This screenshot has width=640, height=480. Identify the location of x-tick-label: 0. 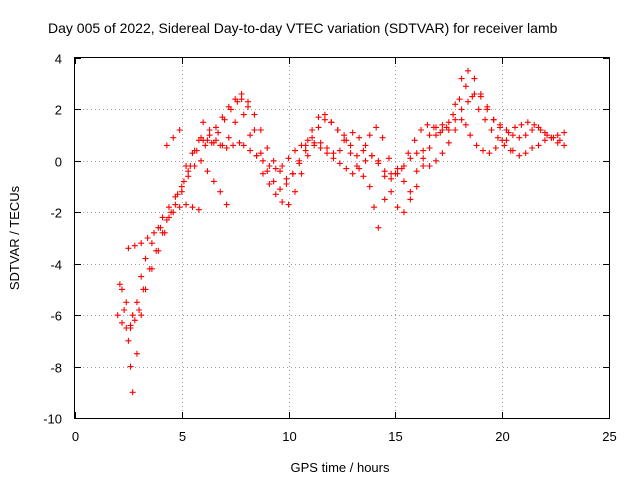
(75, 436).